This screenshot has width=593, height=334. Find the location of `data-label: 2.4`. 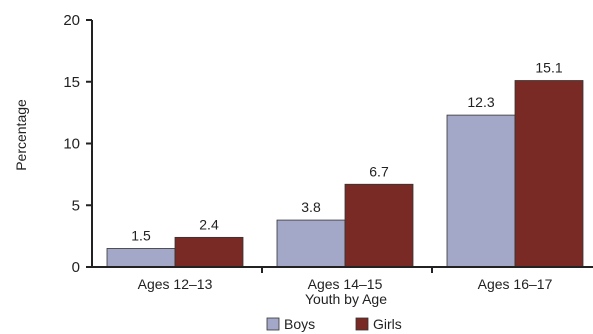

data-label: 2.4 is located at coordinates (209, 224).